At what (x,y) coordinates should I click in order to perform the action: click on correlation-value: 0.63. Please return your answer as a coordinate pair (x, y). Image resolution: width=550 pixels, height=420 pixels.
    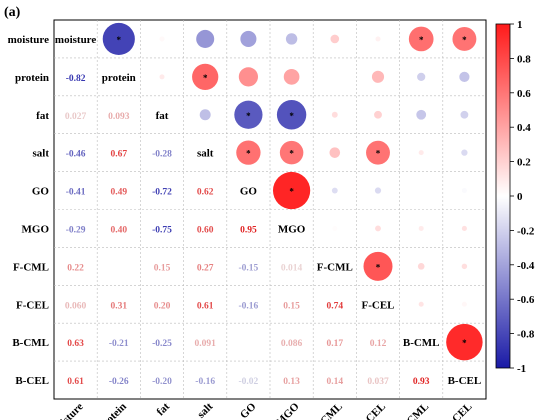
    Looking at the image, I should click on (75, 344).